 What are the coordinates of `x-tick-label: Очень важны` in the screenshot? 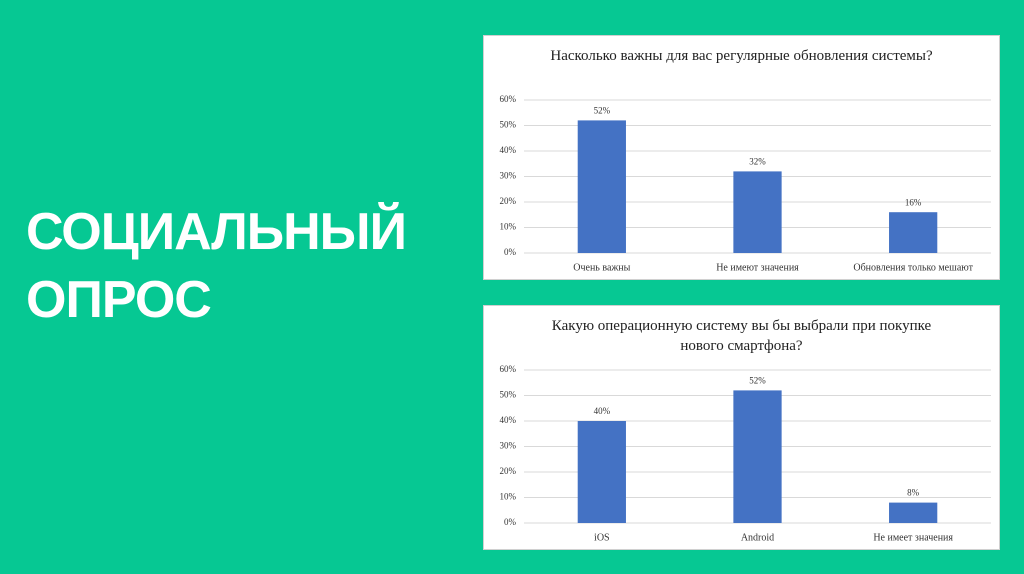 It's located at (601, 267).